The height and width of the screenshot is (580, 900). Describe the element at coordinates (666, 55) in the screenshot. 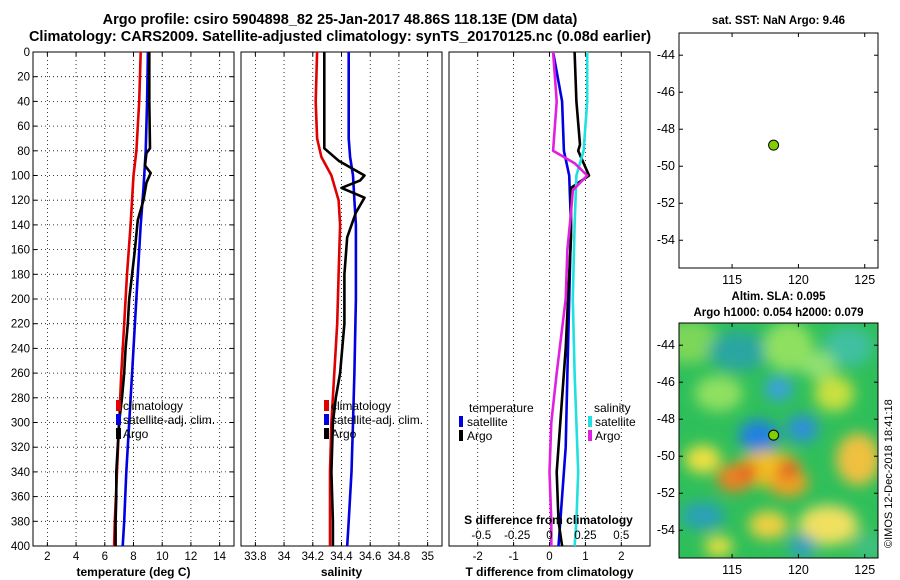

I see `map-y-tick-label: -44` at that location.